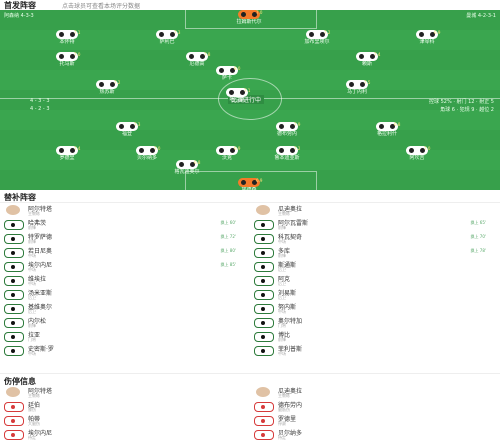 This screenshot has height=442, width=500. Describe the element at coordinates (187, 168) in the screenshot. I see `player-marker: 格瓦迪奥尔 6.8` at that location.